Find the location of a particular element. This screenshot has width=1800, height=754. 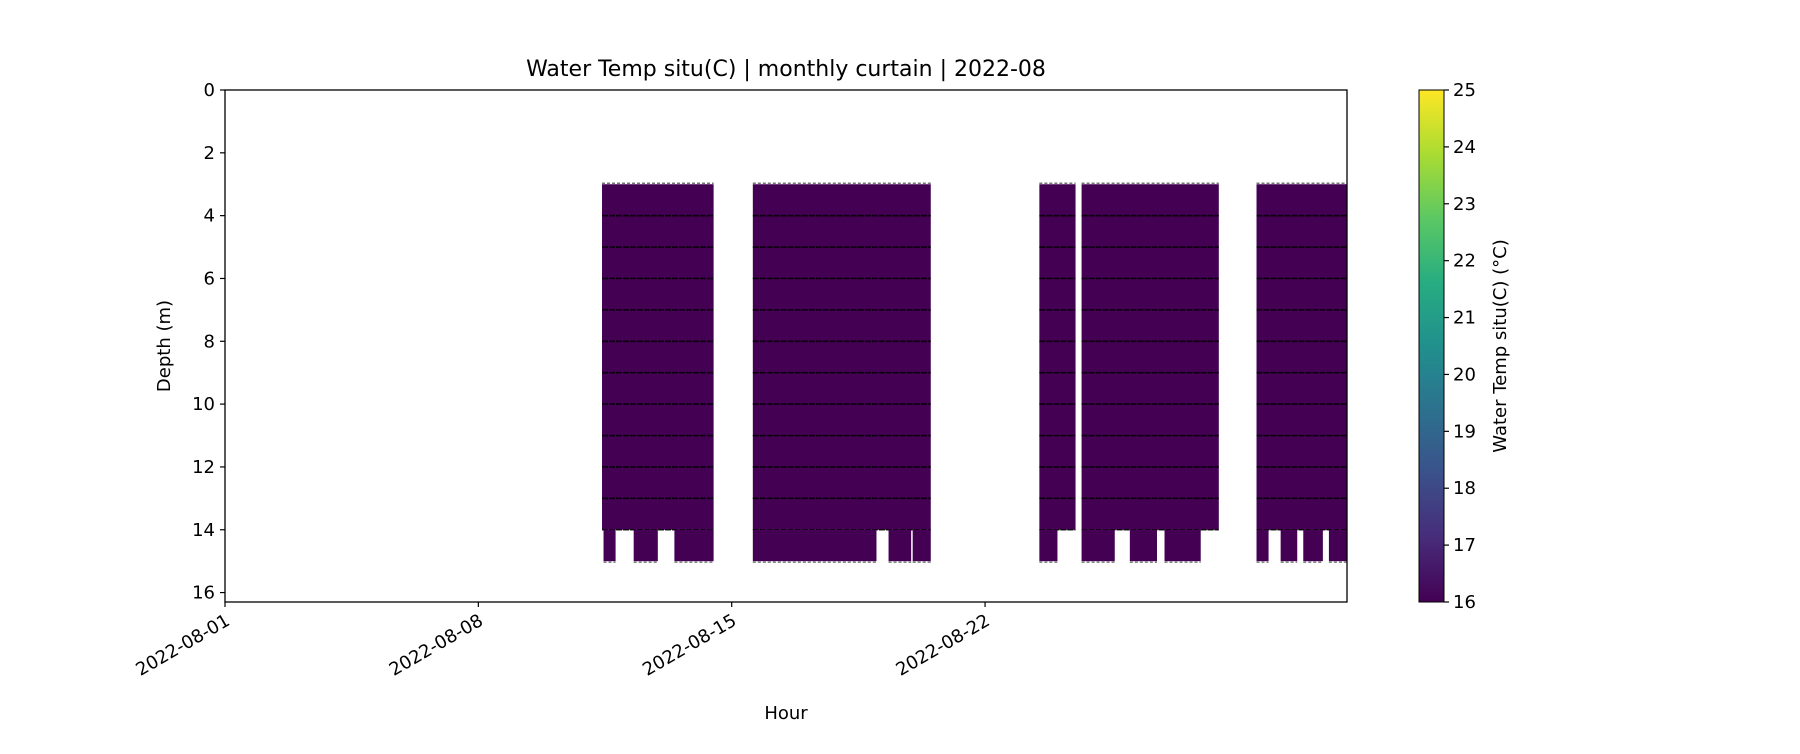

y-tick-label: 2 is located at coordinates (209, 153).